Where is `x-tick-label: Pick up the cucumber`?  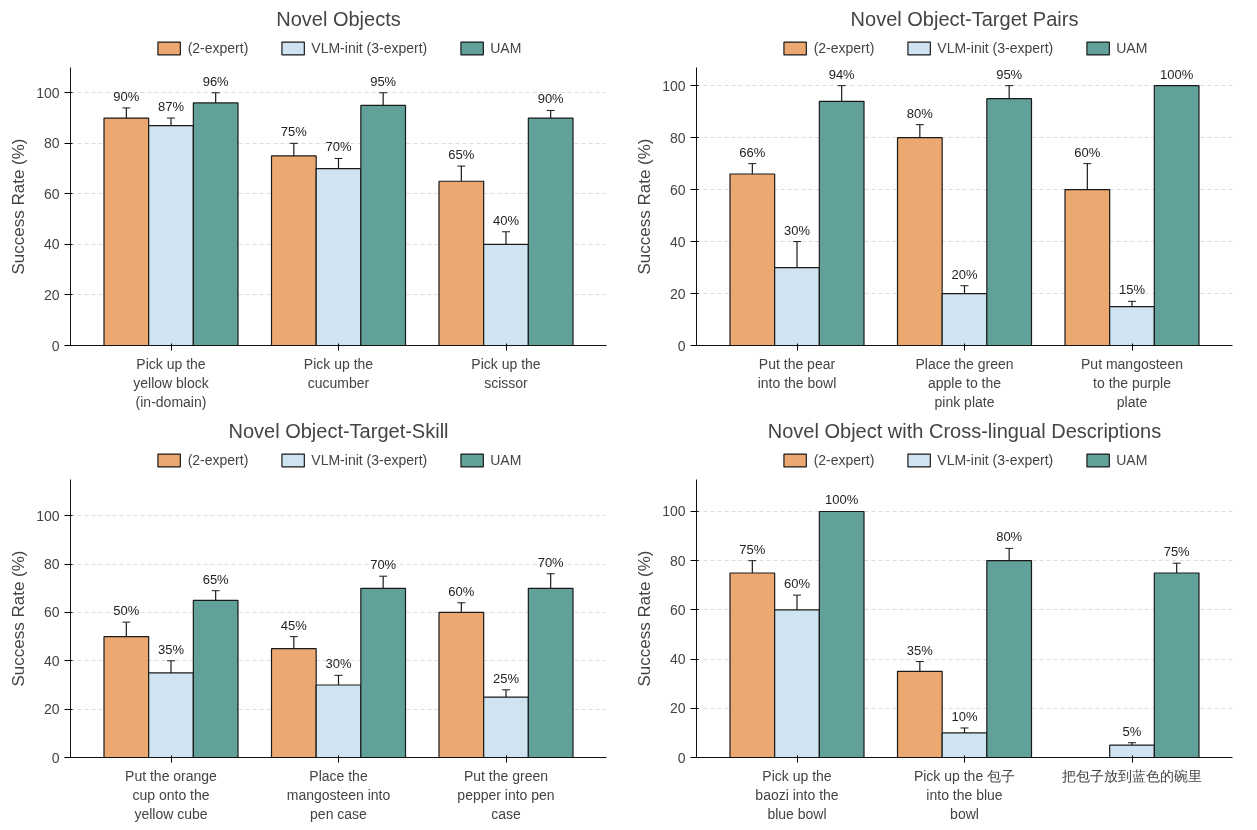 x-tick-label: Pick up the cucumber is located at coordinates (338, 373).